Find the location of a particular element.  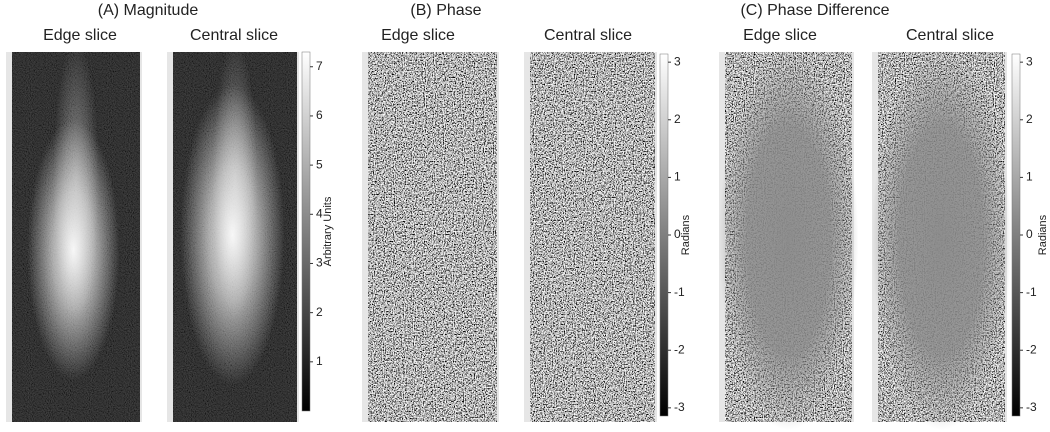

panel-title: (C) Phase Difference is located at coordinates (814, 10).